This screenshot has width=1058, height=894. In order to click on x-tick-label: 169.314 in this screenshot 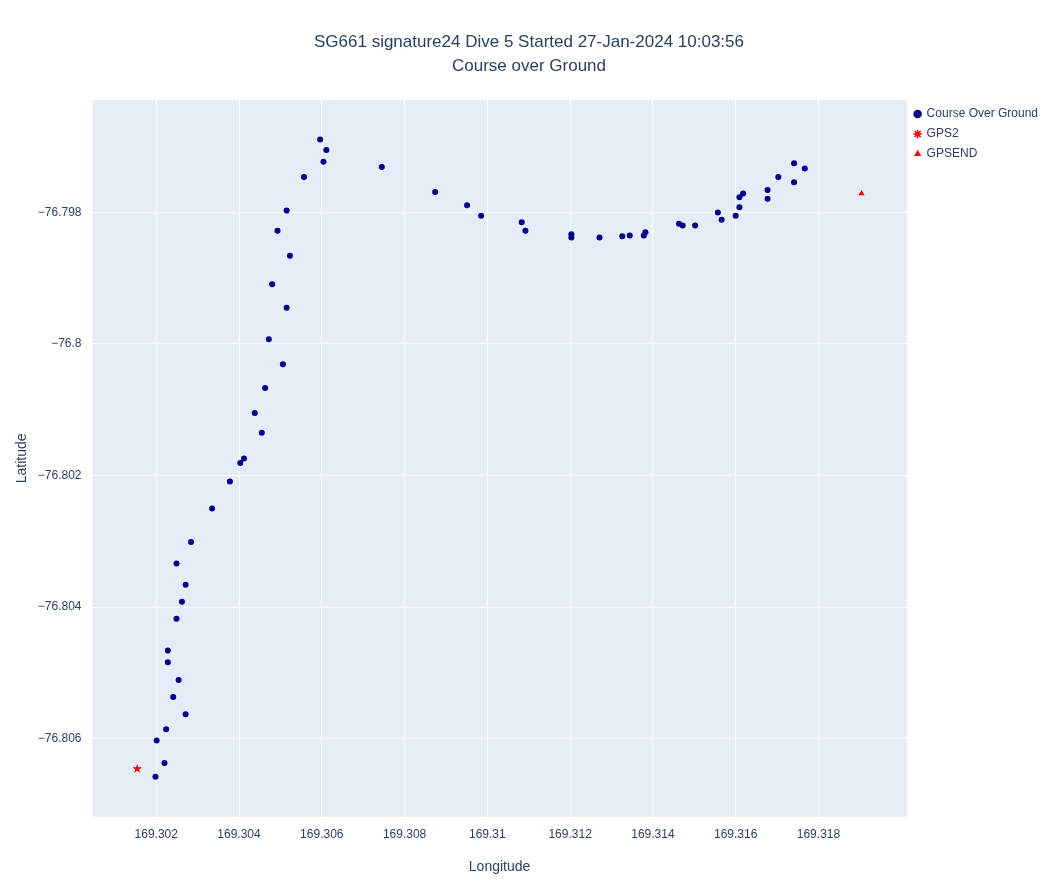, I will do `click(653, 834)`.